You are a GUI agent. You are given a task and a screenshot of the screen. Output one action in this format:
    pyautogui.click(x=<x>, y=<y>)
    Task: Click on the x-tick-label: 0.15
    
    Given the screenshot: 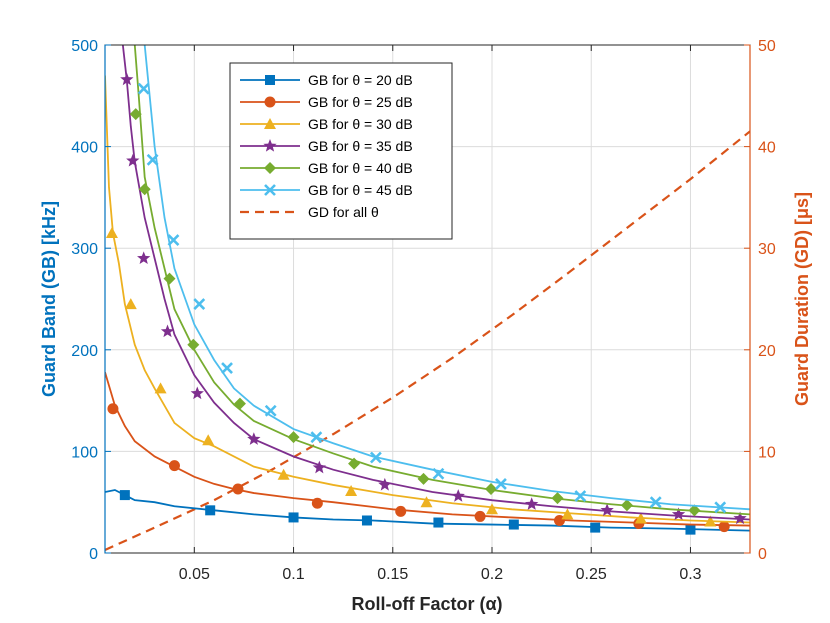 What is the action you would take?
    pyautogui.click(x=392, y=574)
    